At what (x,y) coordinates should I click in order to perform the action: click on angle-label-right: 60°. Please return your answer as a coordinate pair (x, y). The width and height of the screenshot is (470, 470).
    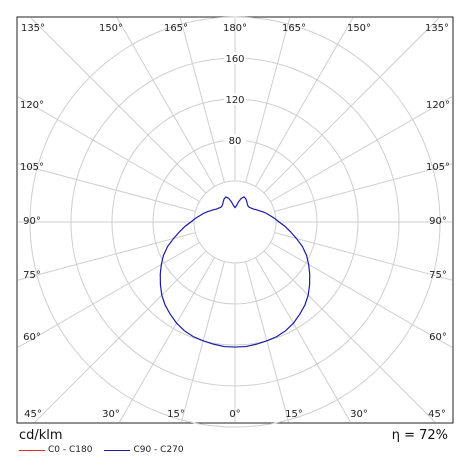
    Looking at the image, I should click on (438, 337).